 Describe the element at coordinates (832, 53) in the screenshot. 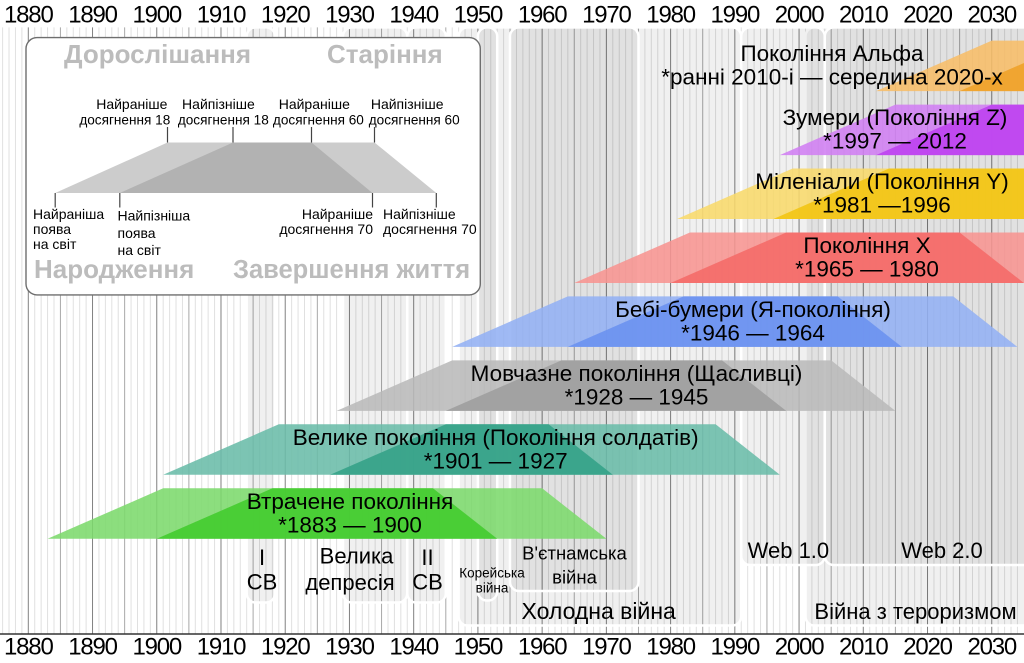

I see `svg-text: Покоління Альфа` at that location.